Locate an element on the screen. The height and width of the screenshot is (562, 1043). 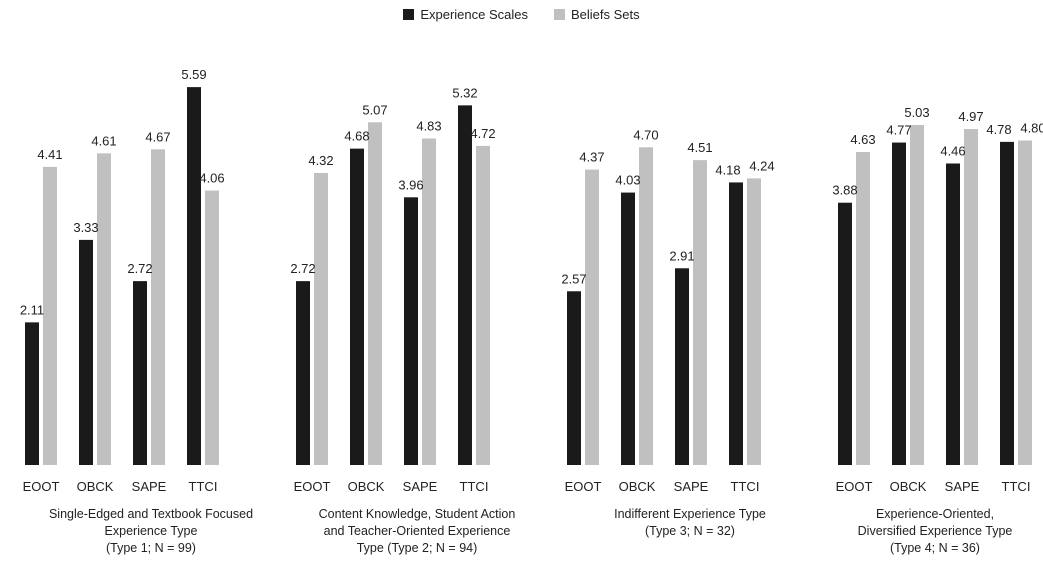
bar-beliefs-g4-obck is located at coordinates (917, 295).